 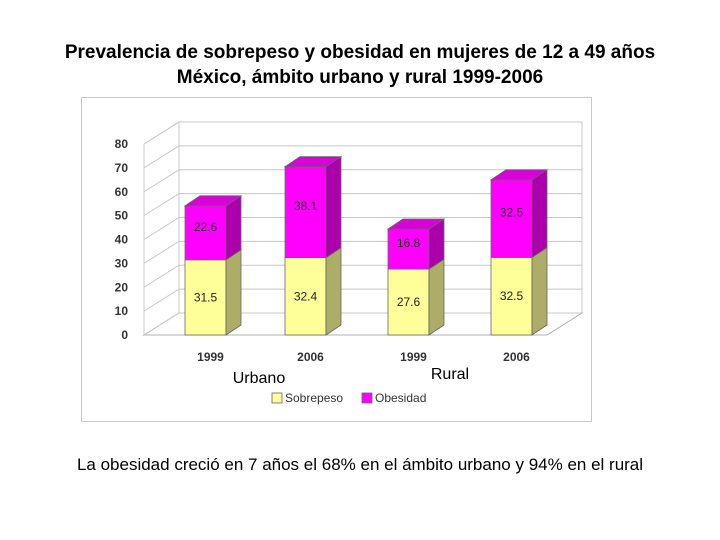 What do you see at coordinates (259, 378) in the screenshot?
I see `group-label-urbano: Urbano` at bounding box center [259, 378].